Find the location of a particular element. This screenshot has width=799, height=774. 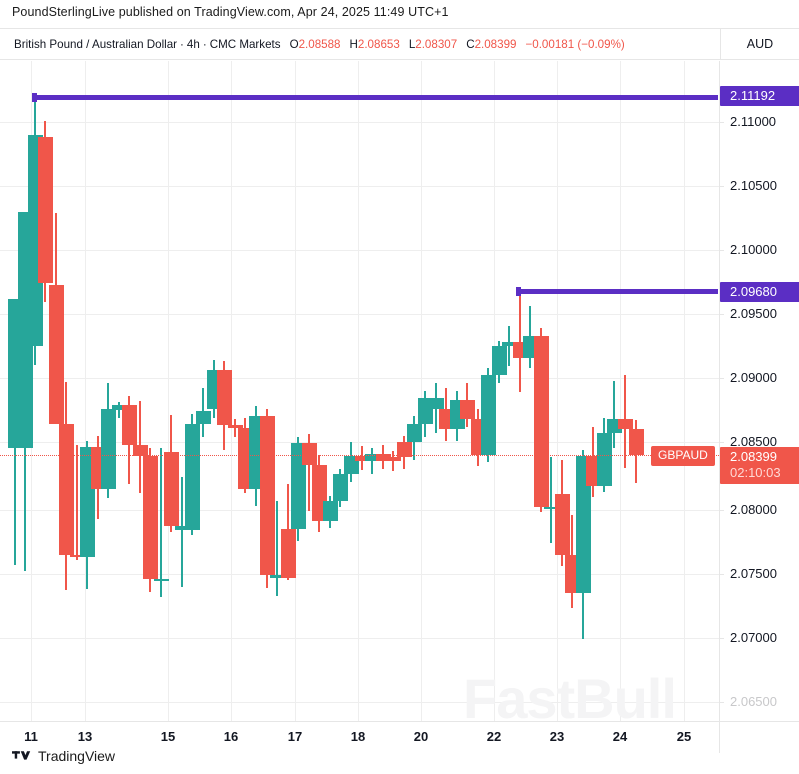

time-axis-label: 18 is located at coordinates (358, 736).